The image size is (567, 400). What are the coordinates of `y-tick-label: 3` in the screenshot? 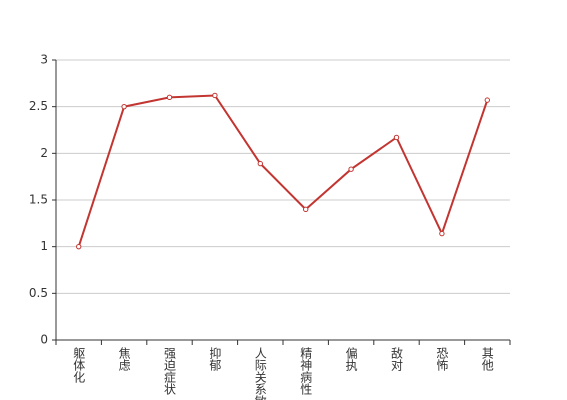 It's located at (44, 60).